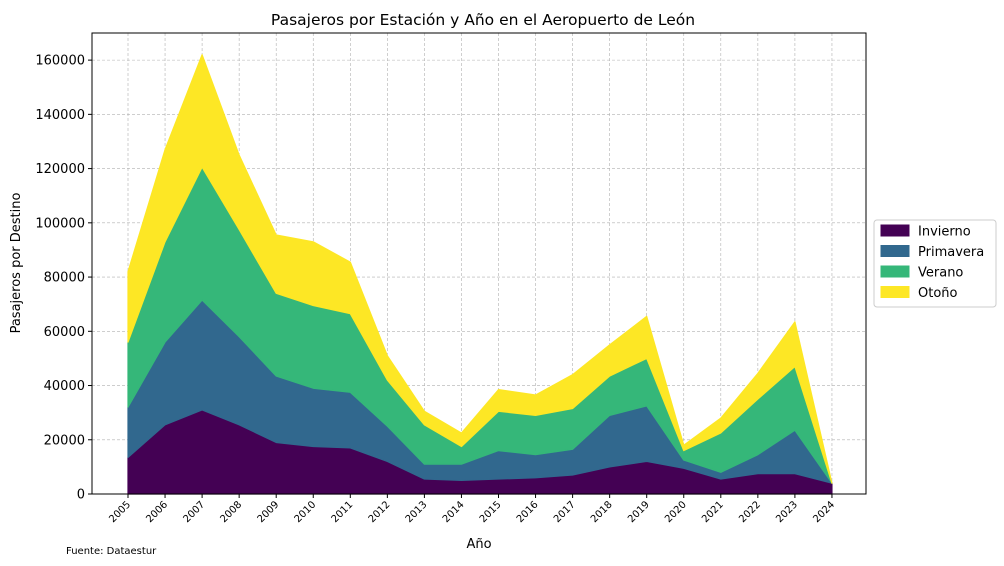 The height and width of the screenshot is (566, 1004). What do you see at coordinates (676, 512) in the screenshot?
I see `x-tick-label: 2020` at bounding box center [676, 512].